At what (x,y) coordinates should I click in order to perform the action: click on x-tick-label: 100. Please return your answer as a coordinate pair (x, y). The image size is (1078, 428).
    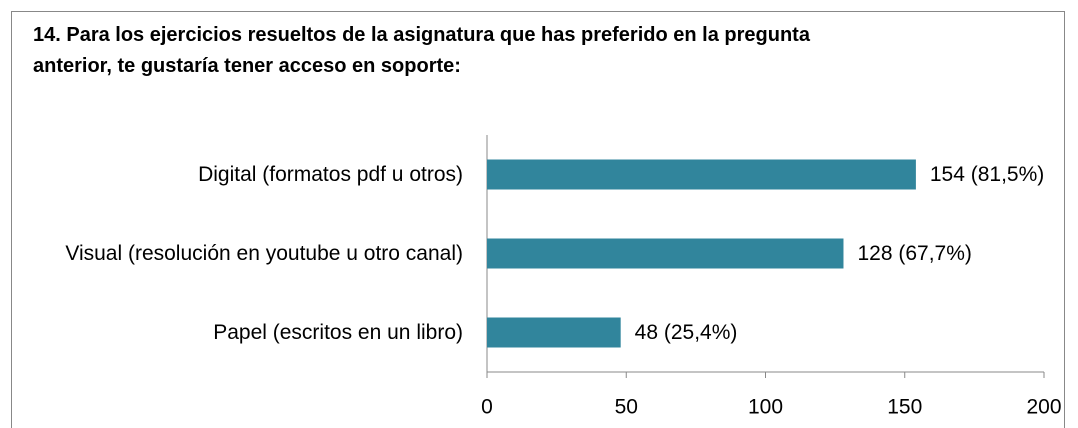
    Looking at the image, I should click on (765, 407).